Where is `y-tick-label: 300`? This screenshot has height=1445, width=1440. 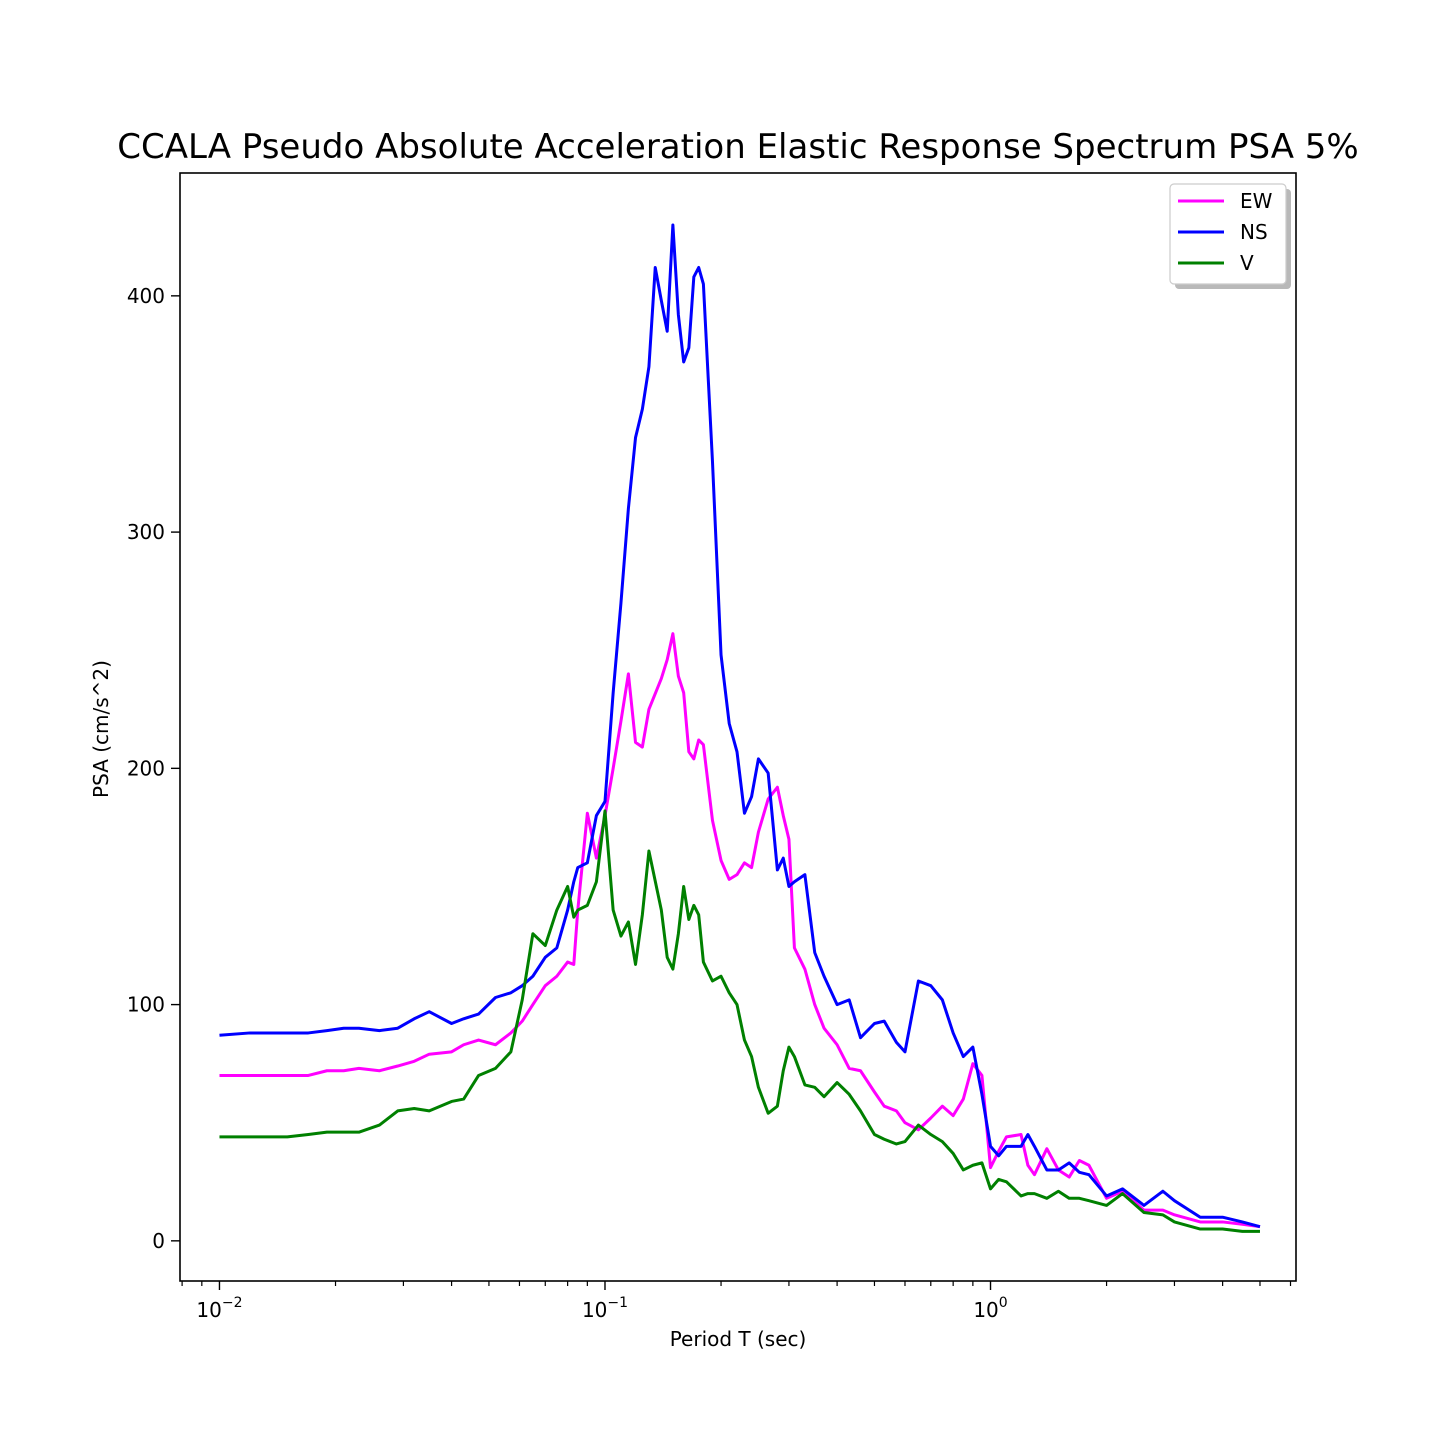 y-tick-label: 300 is located at coordinates (146, 532).